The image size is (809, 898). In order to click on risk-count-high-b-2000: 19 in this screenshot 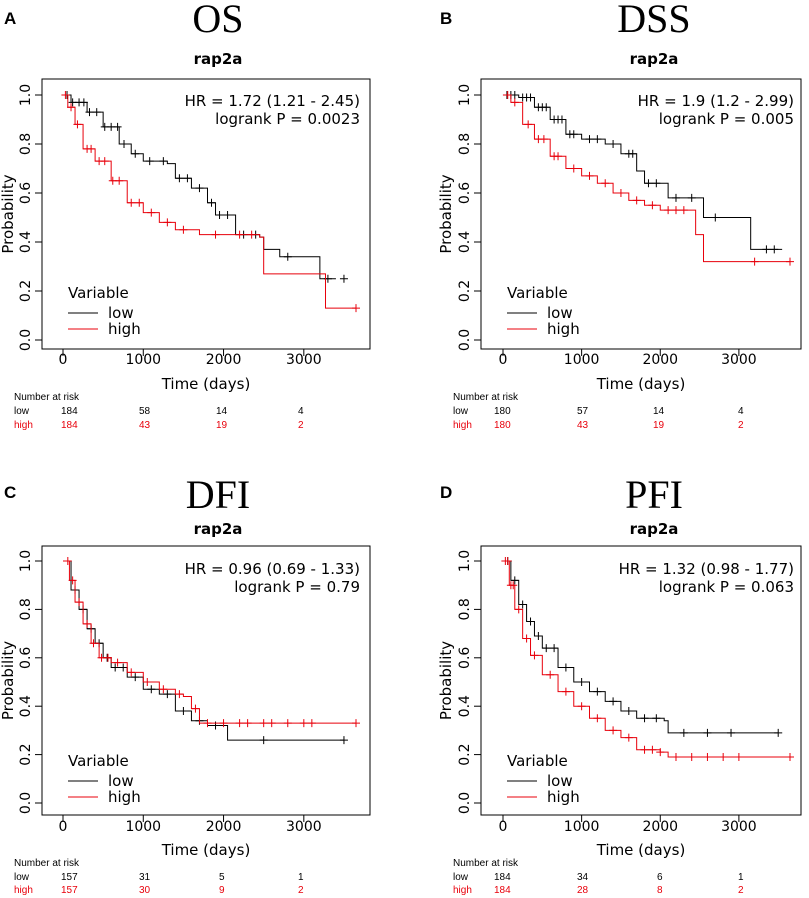, I will do `click(659, 425)`.